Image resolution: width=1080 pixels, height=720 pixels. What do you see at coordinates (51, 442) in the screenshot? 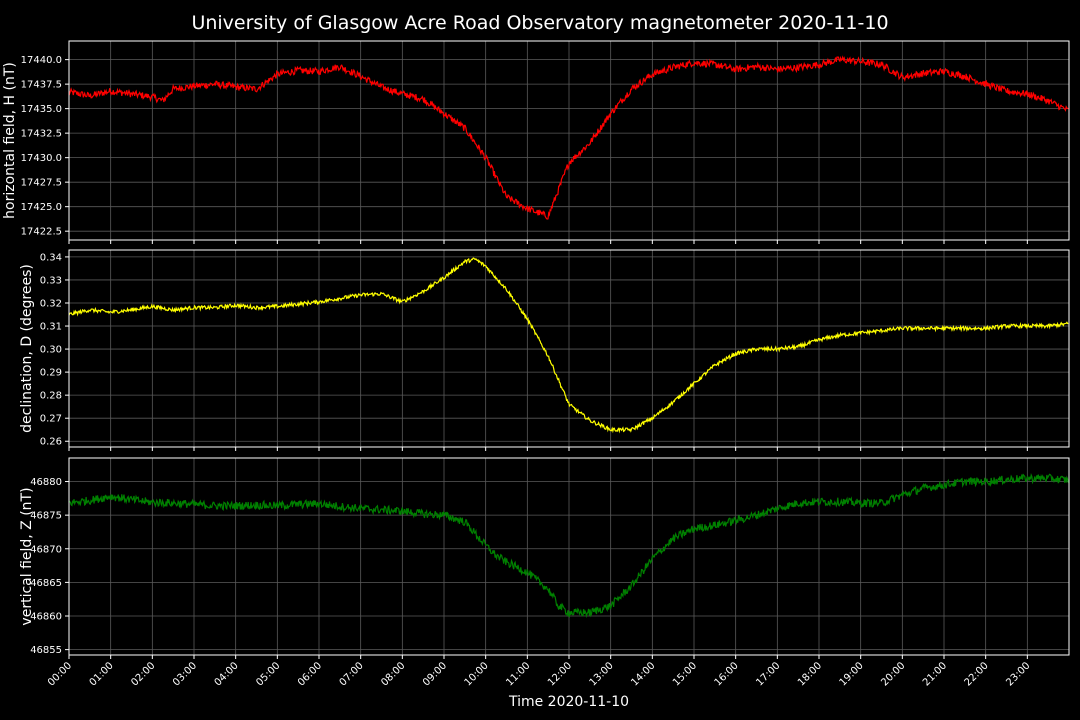
I see `y-tick-label: 0.26` at bounding box center [51, 442].